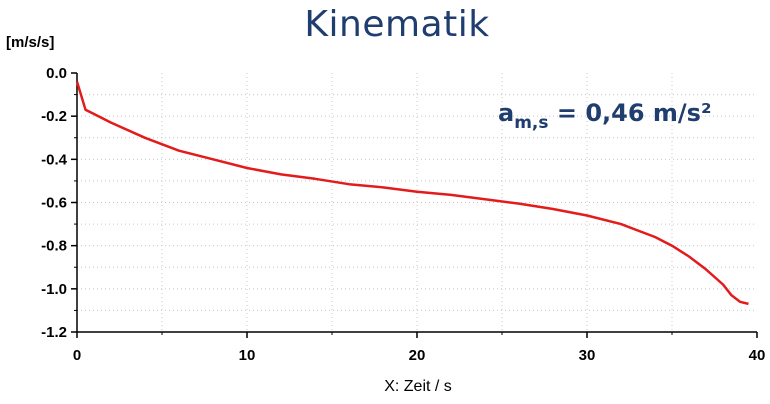  I want to click on annotation-subscript: m,s, so click(531, 123).